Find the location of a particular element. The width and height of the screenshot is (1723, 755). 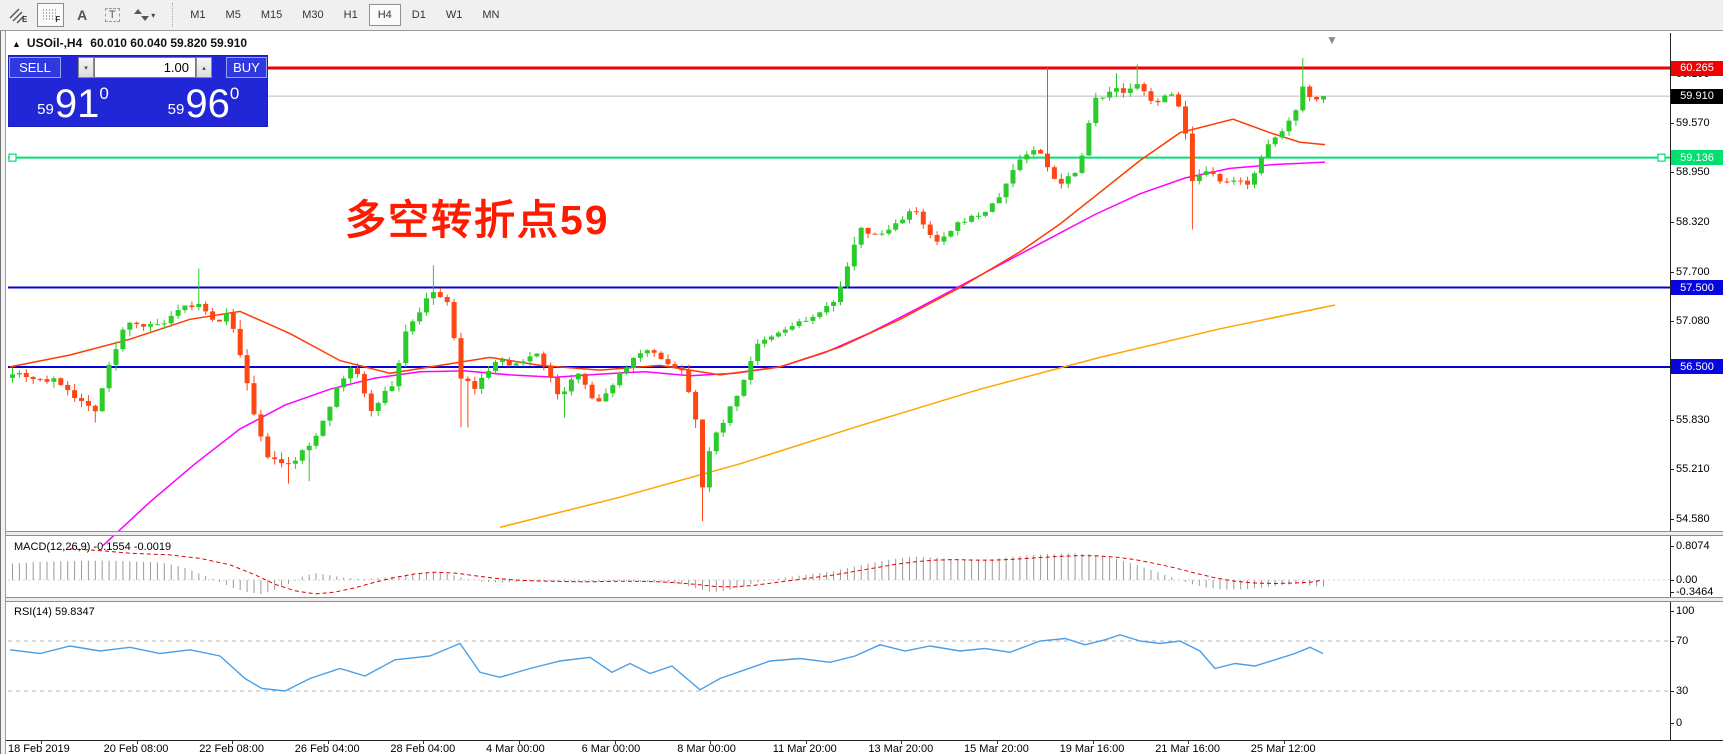

text-label-icon: T is located at coordinates (112, 15).